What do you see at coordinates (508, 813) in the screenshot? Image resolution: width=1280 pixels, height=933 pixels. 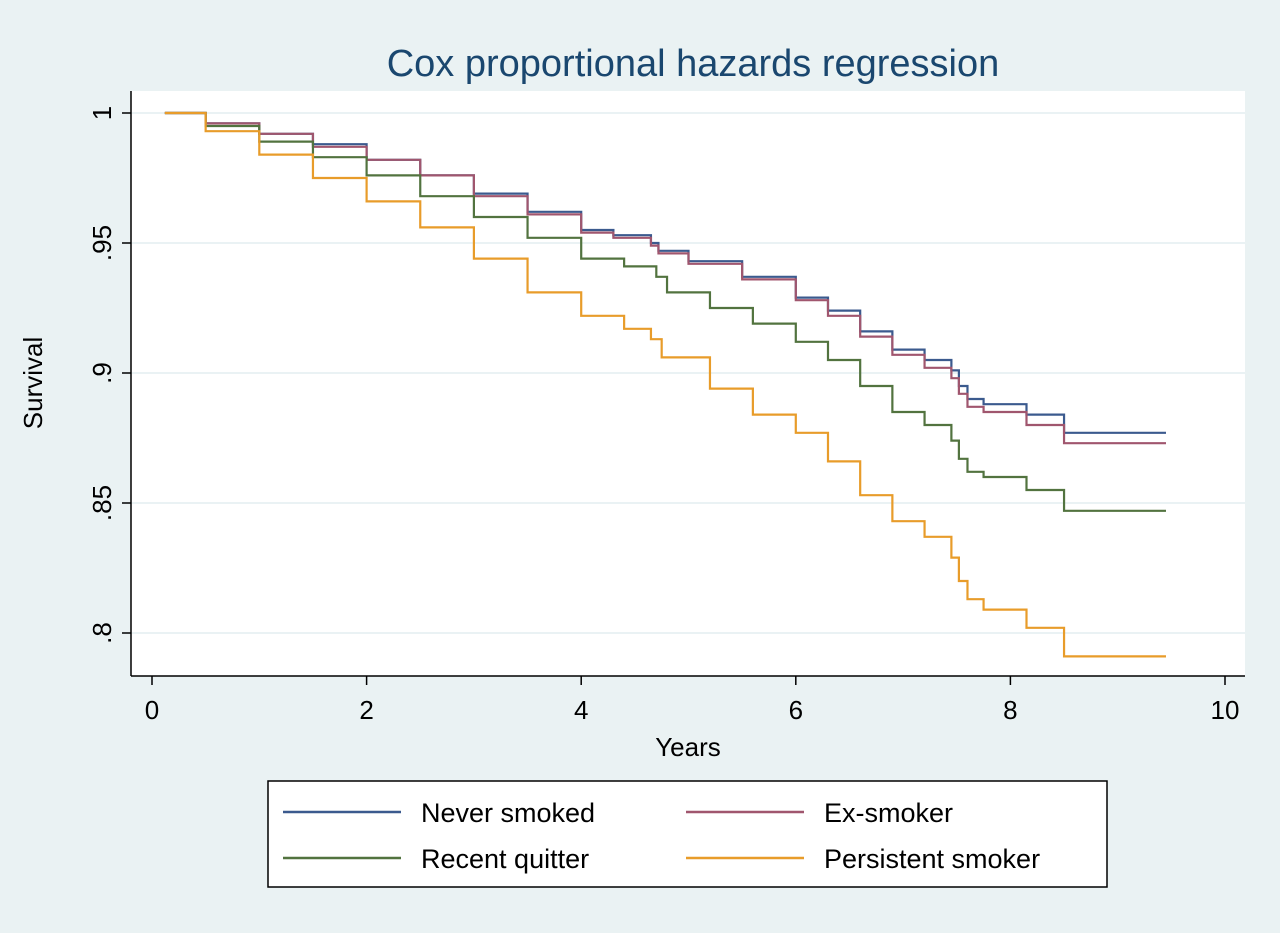 I see `legend-label-never-smoked: Never smoked` at bounding box center [508, 813].